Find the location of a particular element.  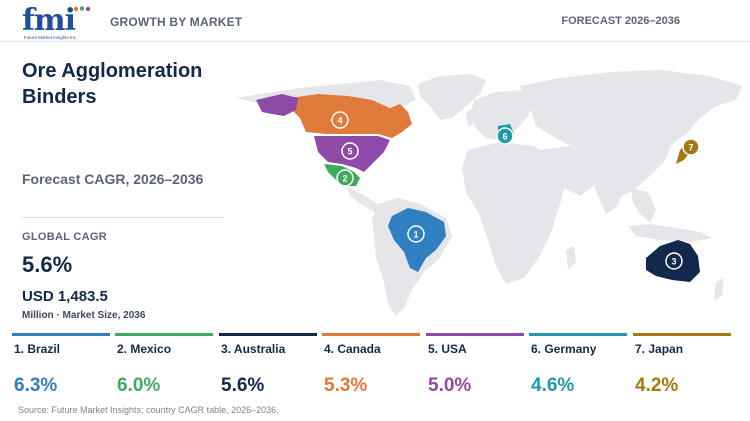

marker-6: 6 is located at coordinates (505, 136).